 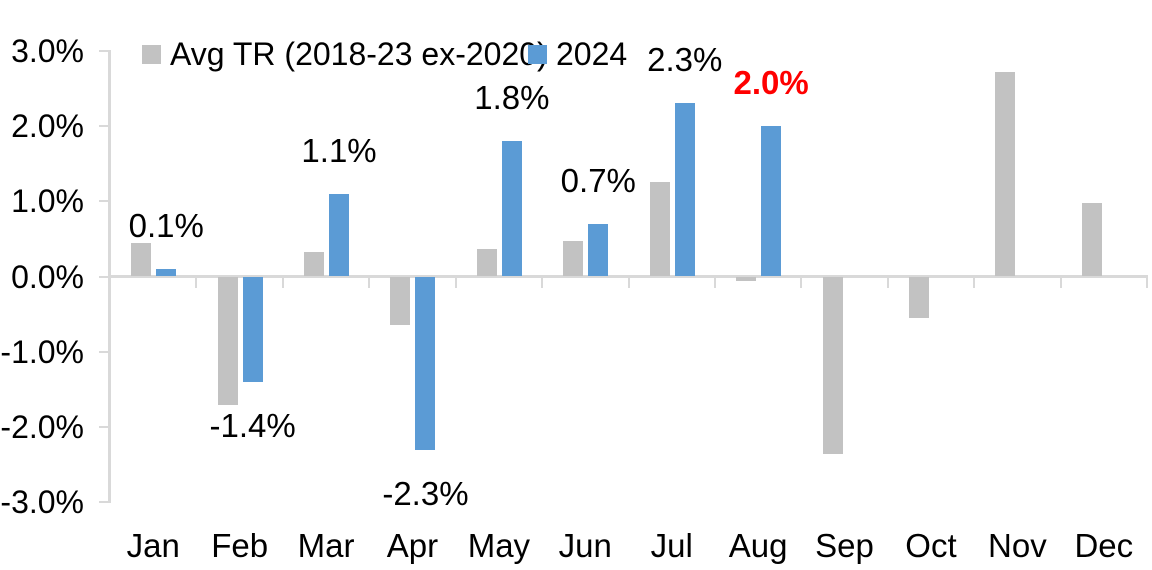 I want to click on data-label-2024-may: 1.8%, so click(x=512, y=97).